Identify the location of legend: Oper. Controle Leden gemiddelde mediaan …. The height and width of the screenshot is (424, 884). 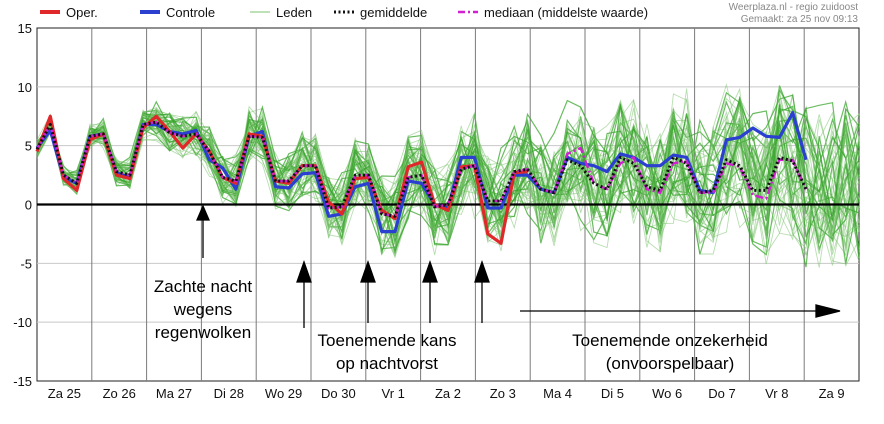
(344, 12).